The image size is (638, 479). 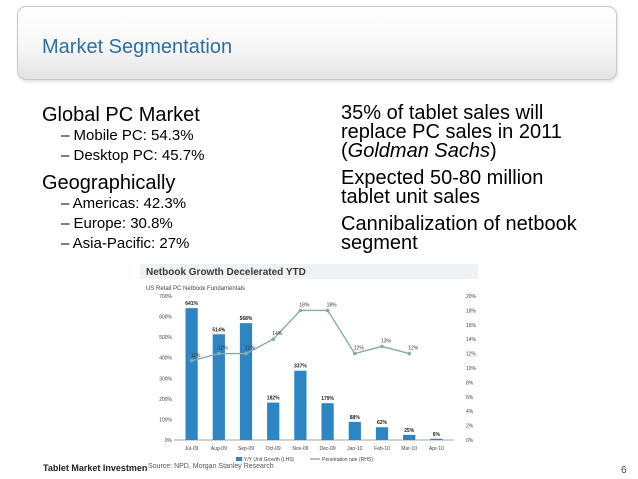 I want to click on bar-value-label: 6%, so click(x=437, y=435).